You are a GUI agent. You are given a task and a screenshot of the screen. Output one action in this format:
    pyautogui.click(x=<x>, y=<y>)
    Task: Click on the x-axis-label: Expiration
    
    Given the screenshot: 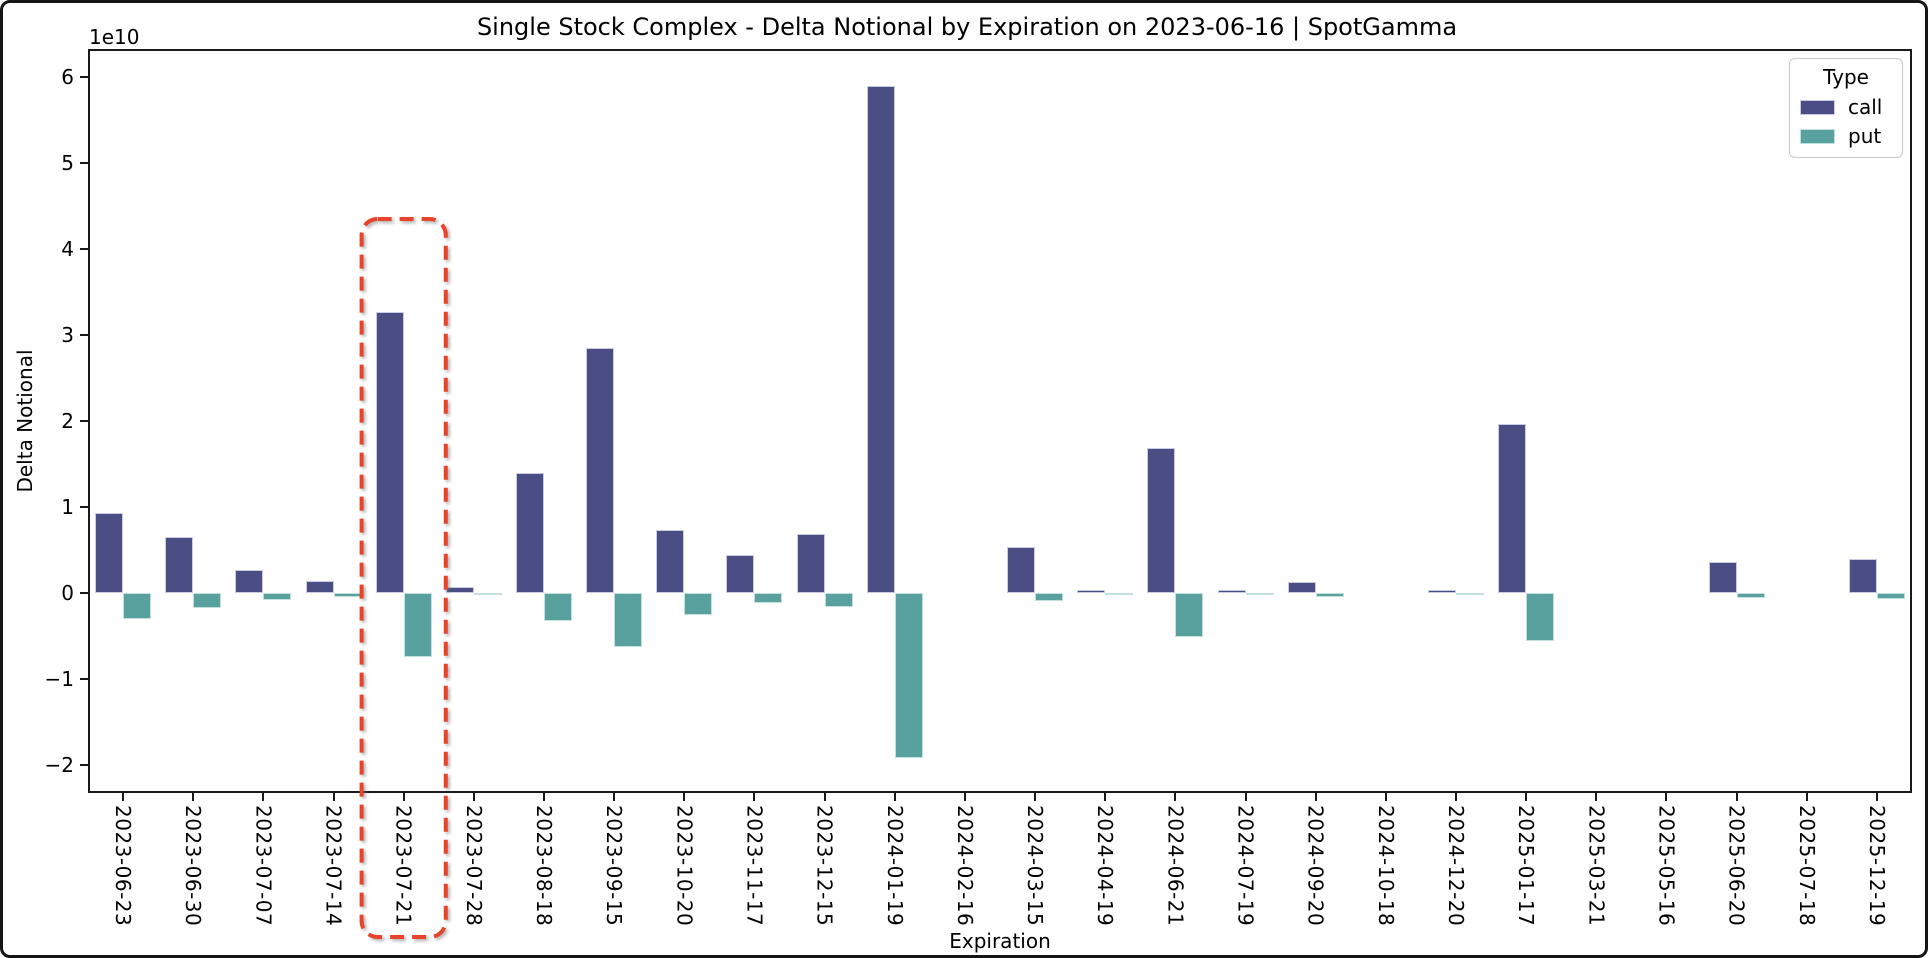 What is the action you would take?
    pyautogui.click(x=1000, y=941)
    